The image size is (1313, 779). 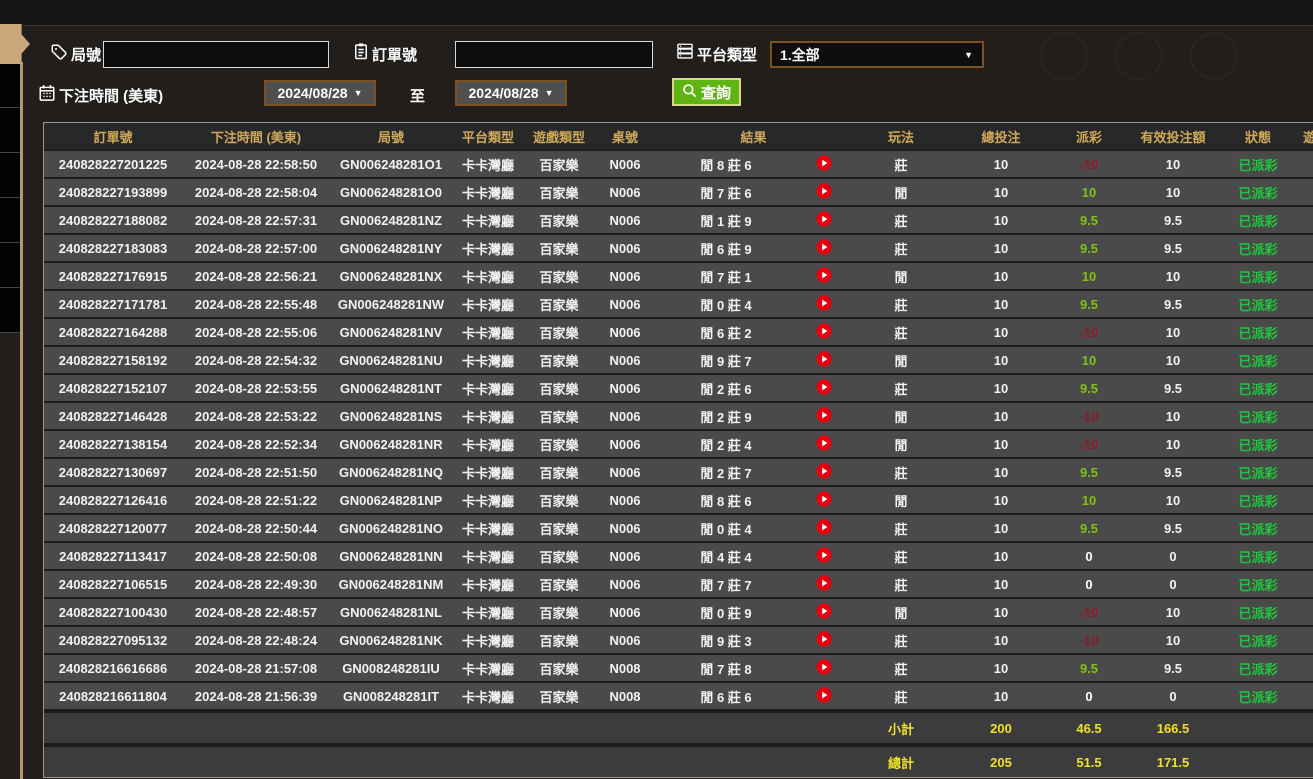 I want to click on order-no-cell: 240828216611804, so click(x=113, y=696).